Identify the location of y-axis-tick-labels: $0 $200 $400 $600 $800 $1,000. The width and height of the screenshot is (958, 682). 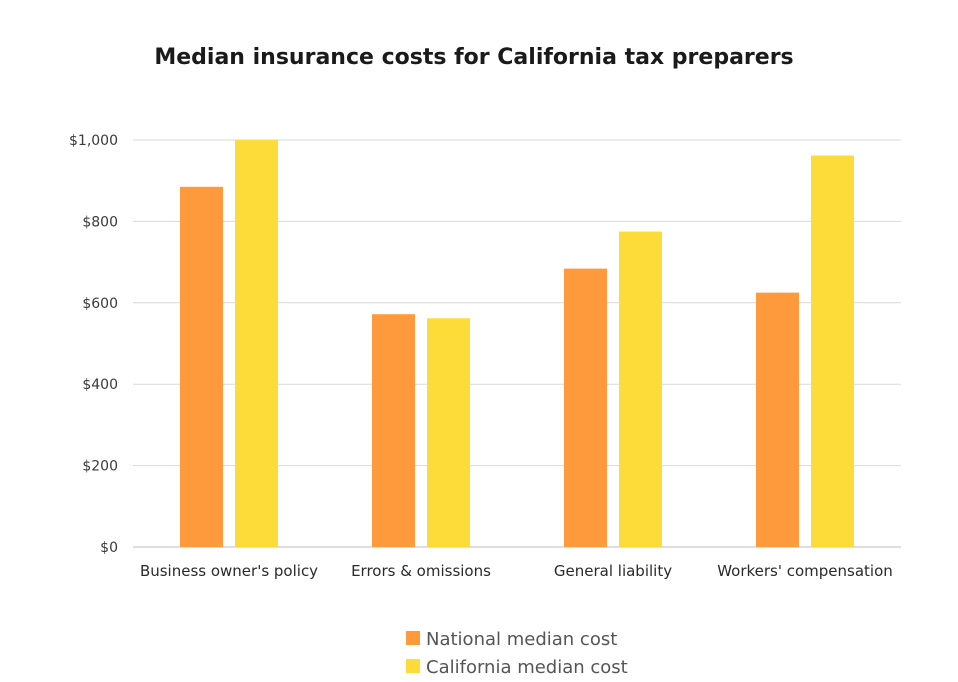
(93, 344).